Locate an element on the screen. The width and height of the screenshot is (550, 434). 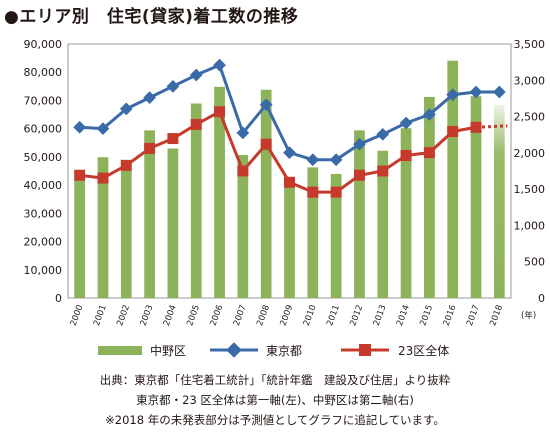
x-tick-label: 2013 is located at coordinates (380, 316).